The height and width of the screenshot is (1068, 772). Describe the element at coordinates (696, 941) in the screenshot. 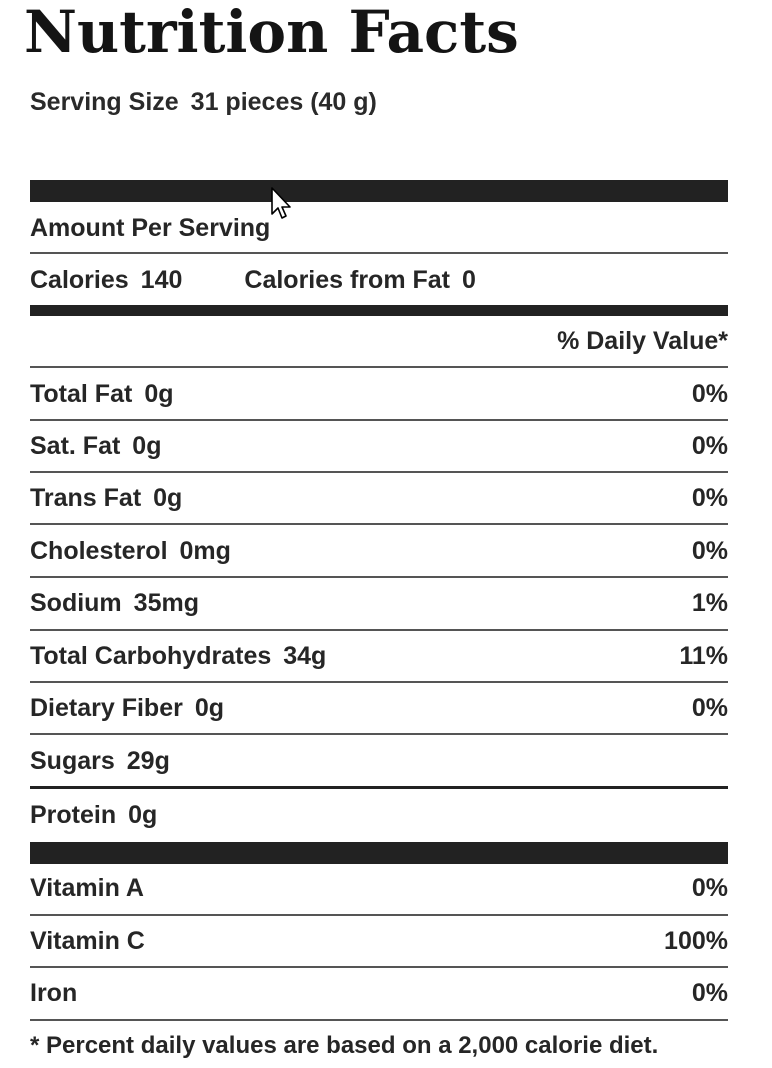

I see `vitamin-daily-value: 100%` at that location.